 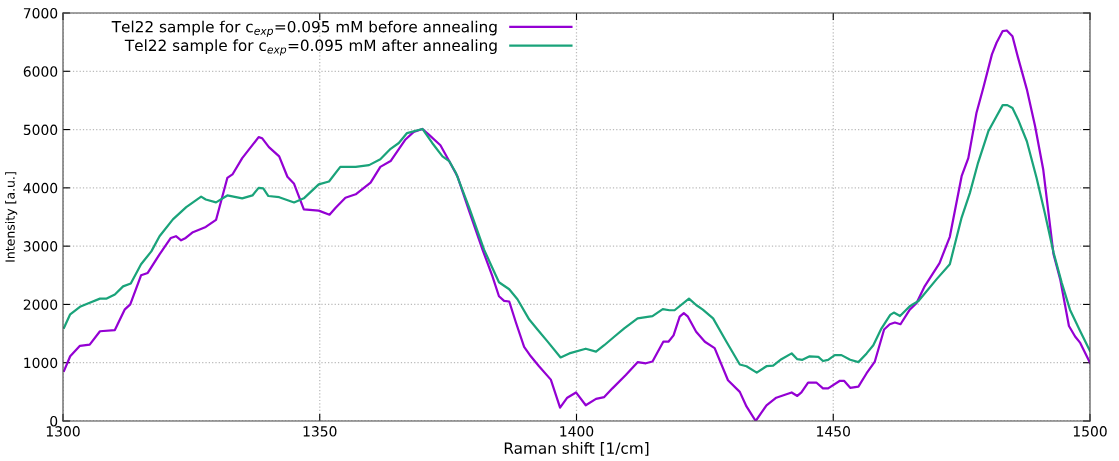 What do you see at coordinates (41, 363) in the screenshot?
I see `y-tick-label: 1000` at bounding box center [41, 363].